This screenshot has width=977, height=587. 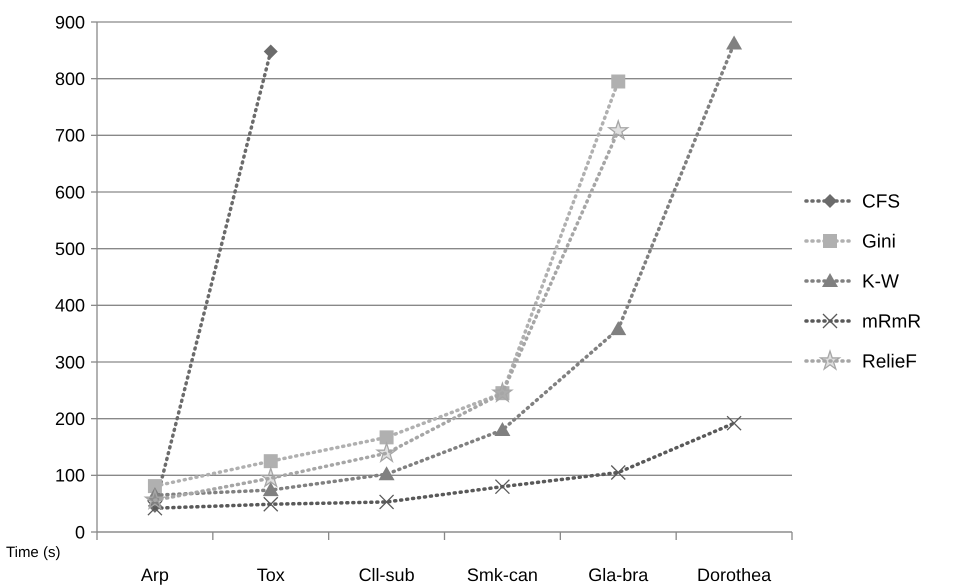 I want to click on y-tick-label: 100, so click(x=69, y=476).